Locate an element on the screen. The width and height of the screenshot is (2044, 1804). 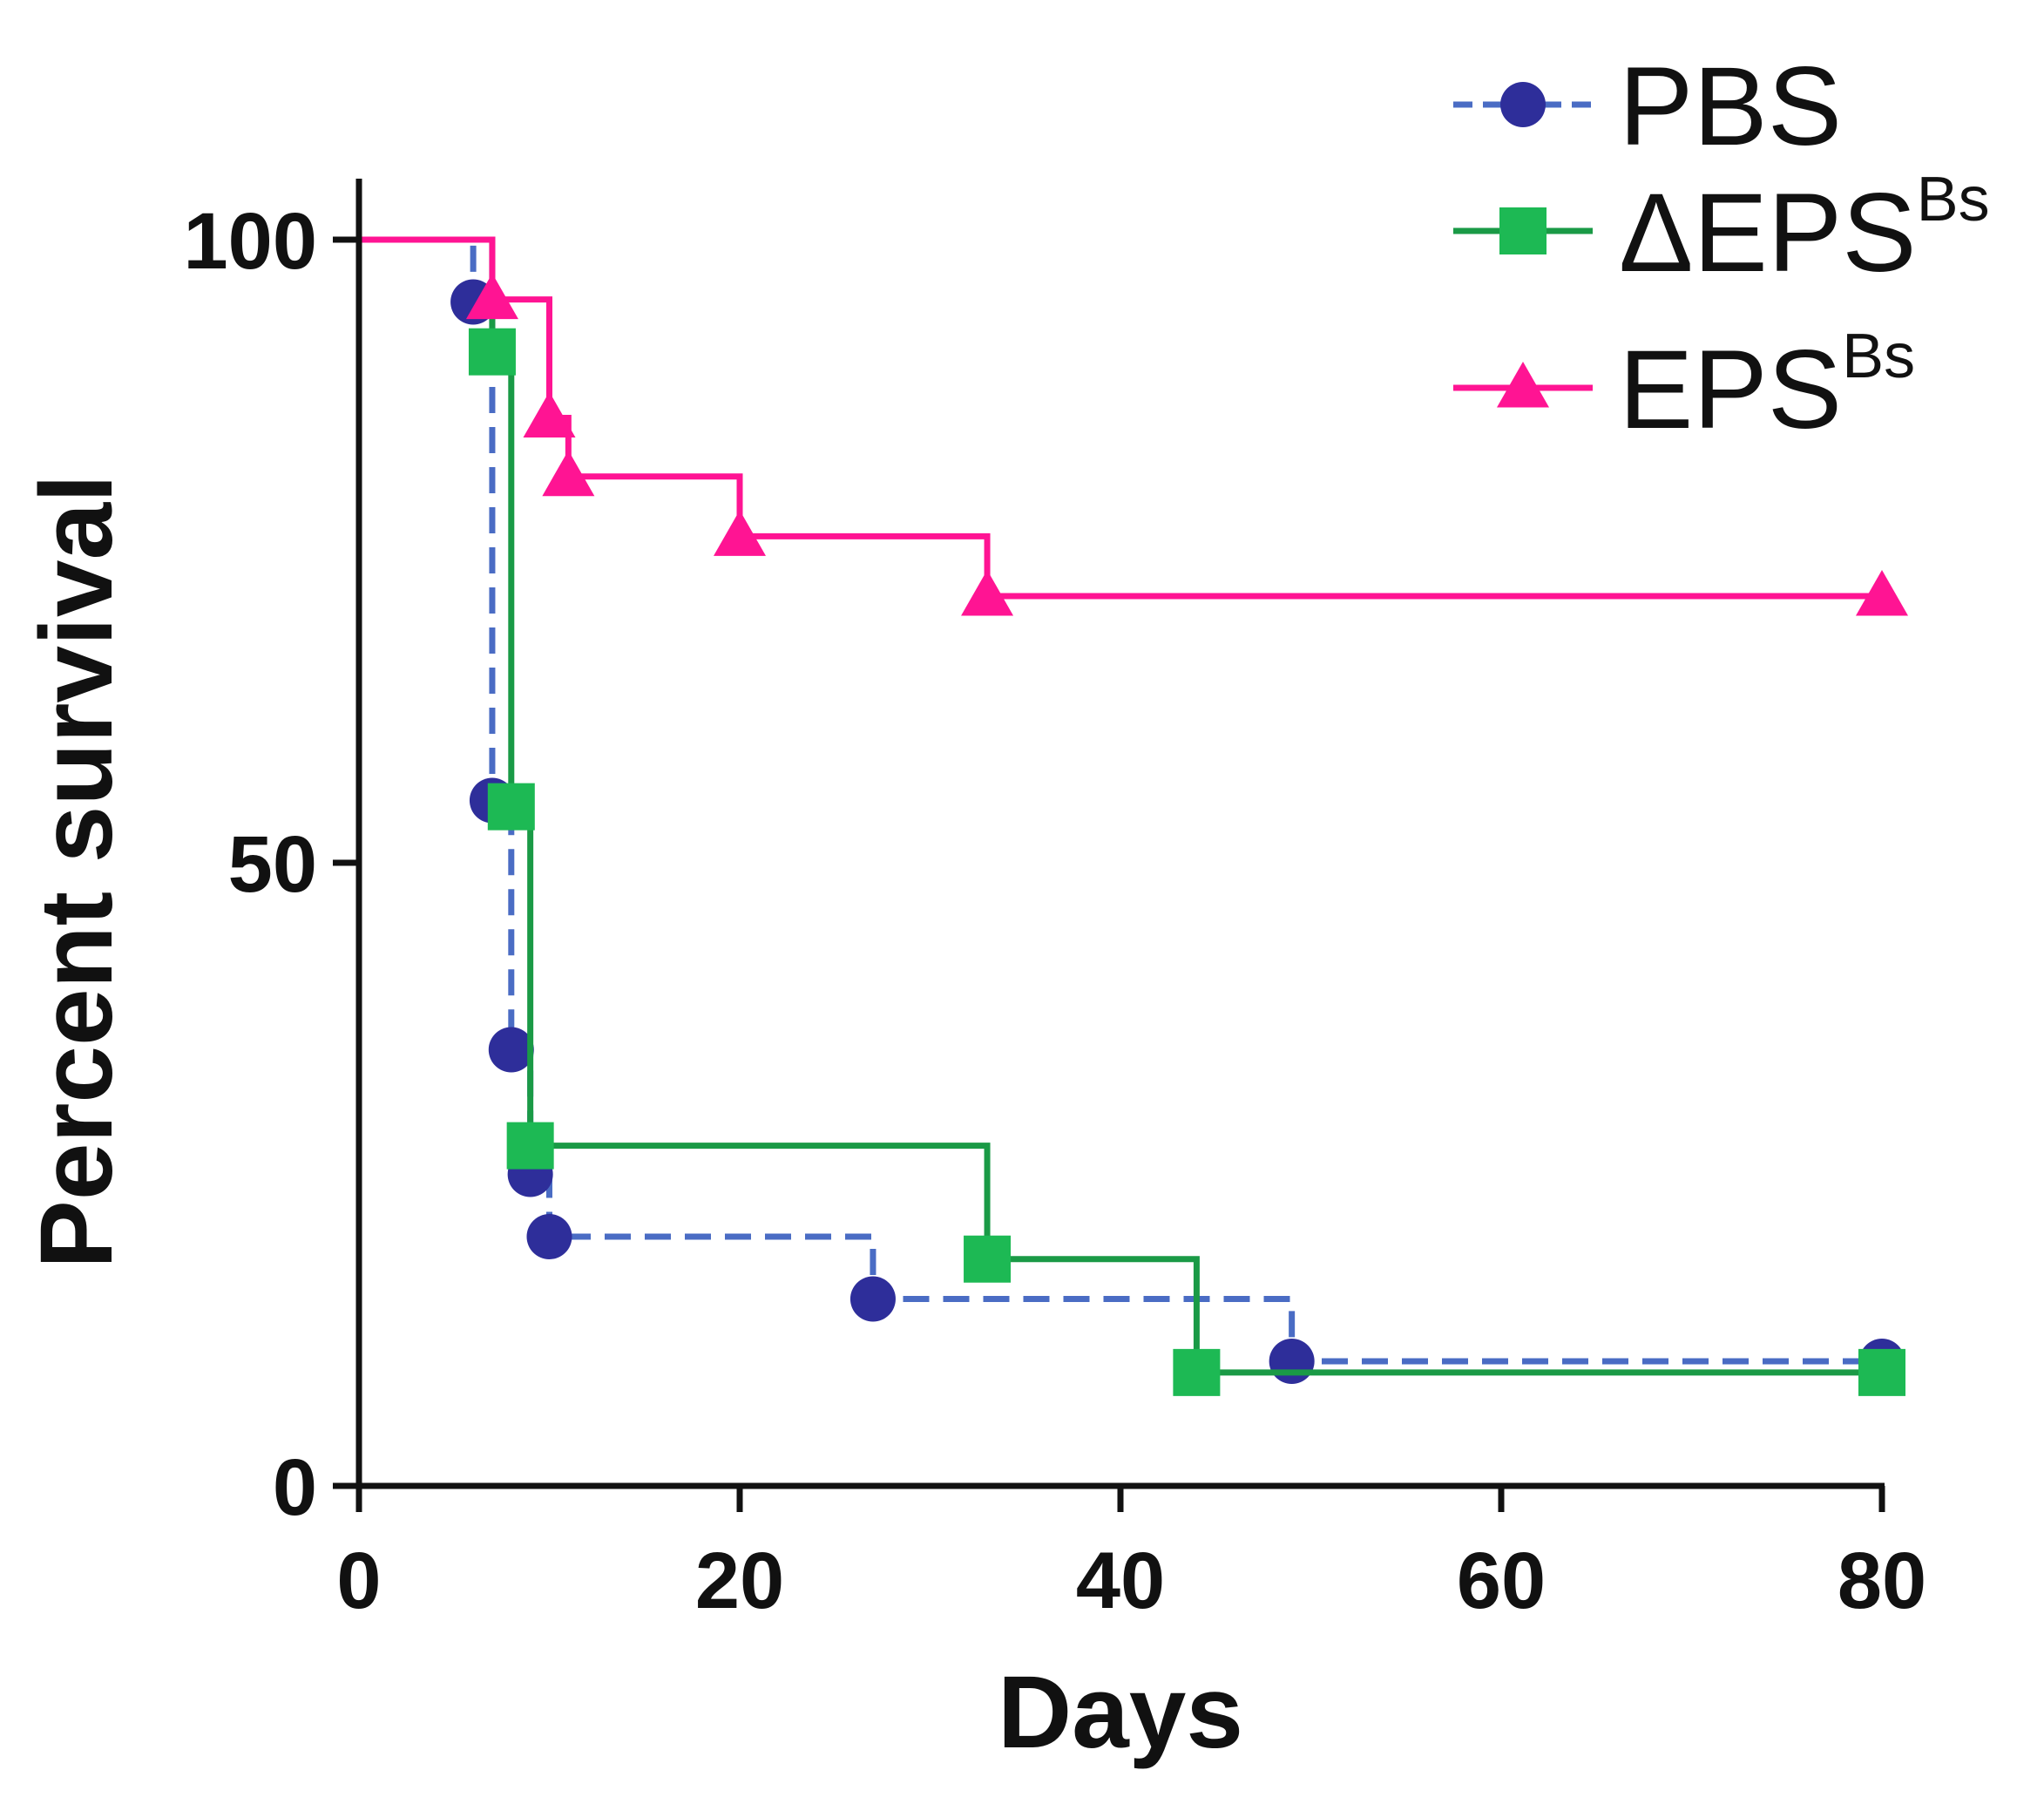
legend-item: EPSBs is located at coordinates (1684, 387).